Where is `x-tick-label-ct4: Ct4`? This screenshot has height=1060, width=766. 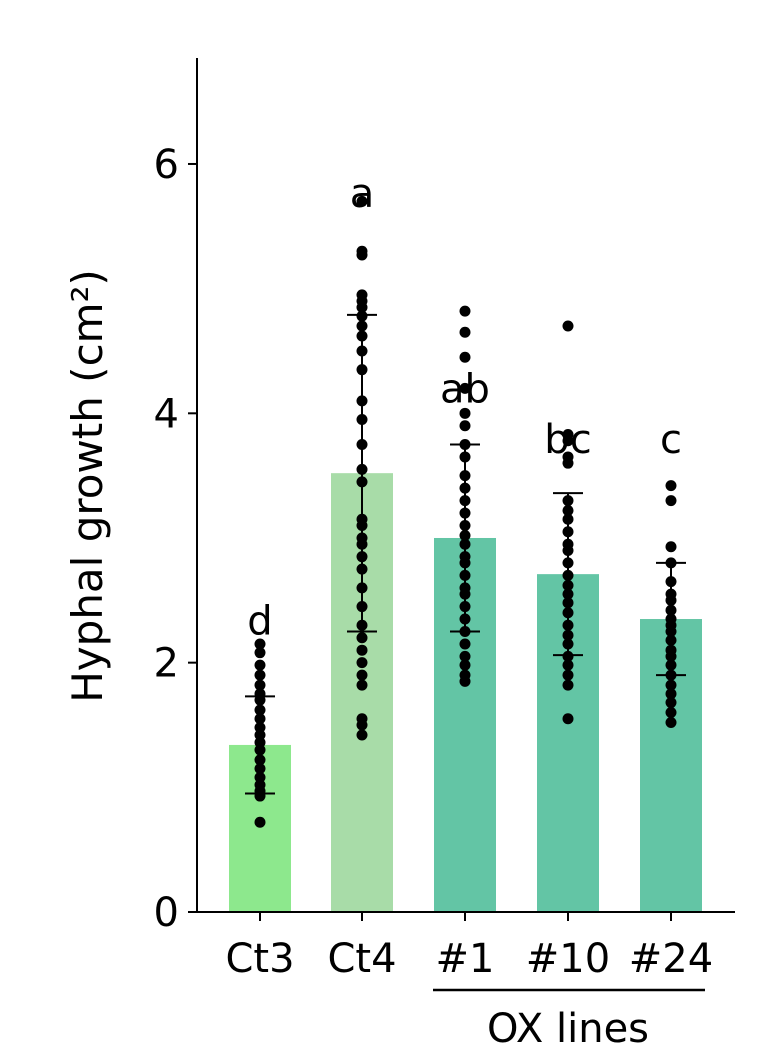 x-tick-label-ct4: Ct4 is located at coordinates (361, 959).